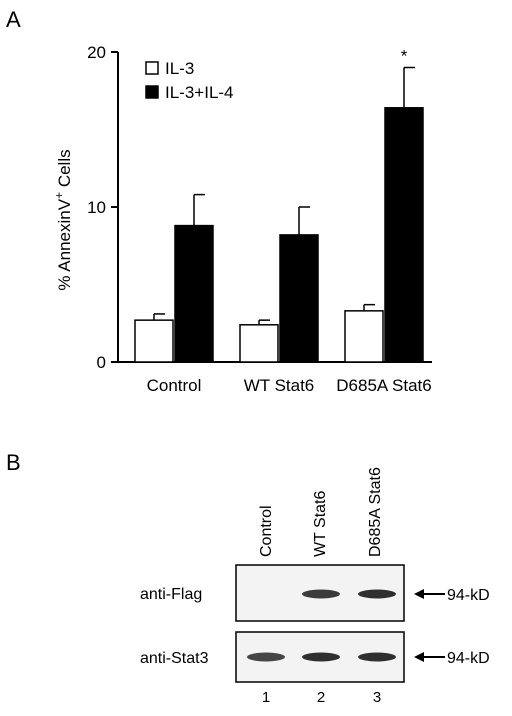 Image resolution: width=512 pixels, height=716 pixels. What do you see at coordinates (279, 385) in the screenshot?
I see `x-tick-label: WT Stat6` at bounding box center [279, 385].